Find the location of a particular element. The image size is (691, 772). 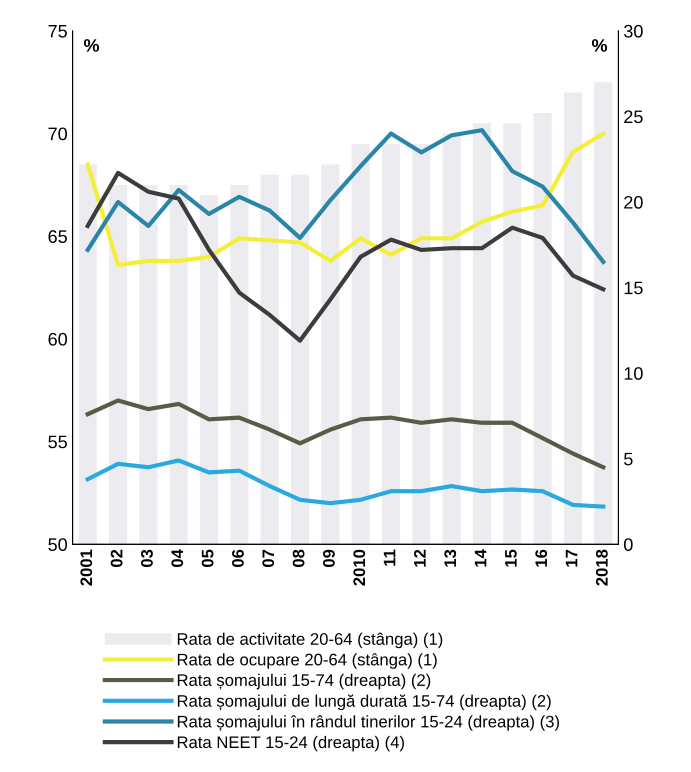

x-tick-label: 12 is located at coordinates (420, 558).